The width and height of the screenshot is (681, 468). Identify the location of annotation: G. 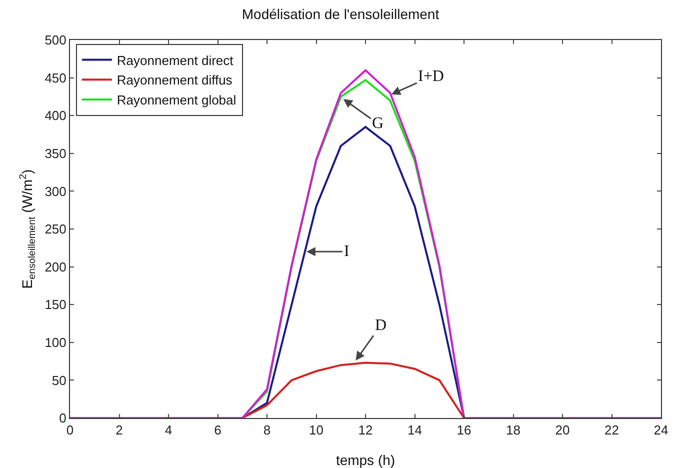
(378, 123).